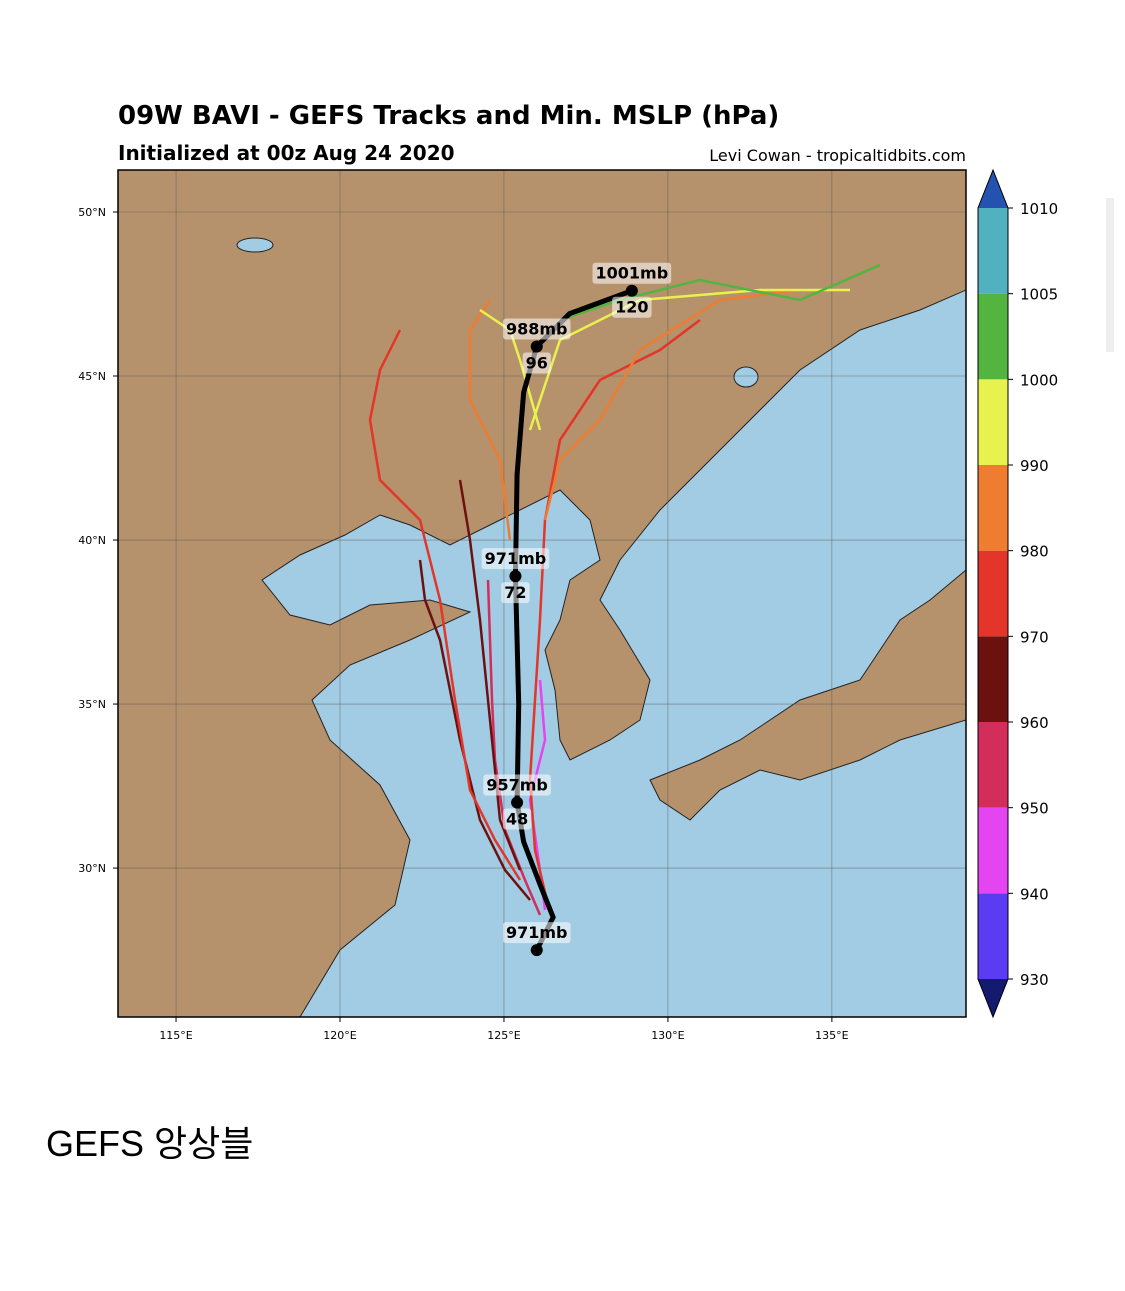 This screenshot has width=1125, height=1291. Describe the element at coordinates (1034, 894) in the screenshot. I see `colorbar-label: 940` at that location.